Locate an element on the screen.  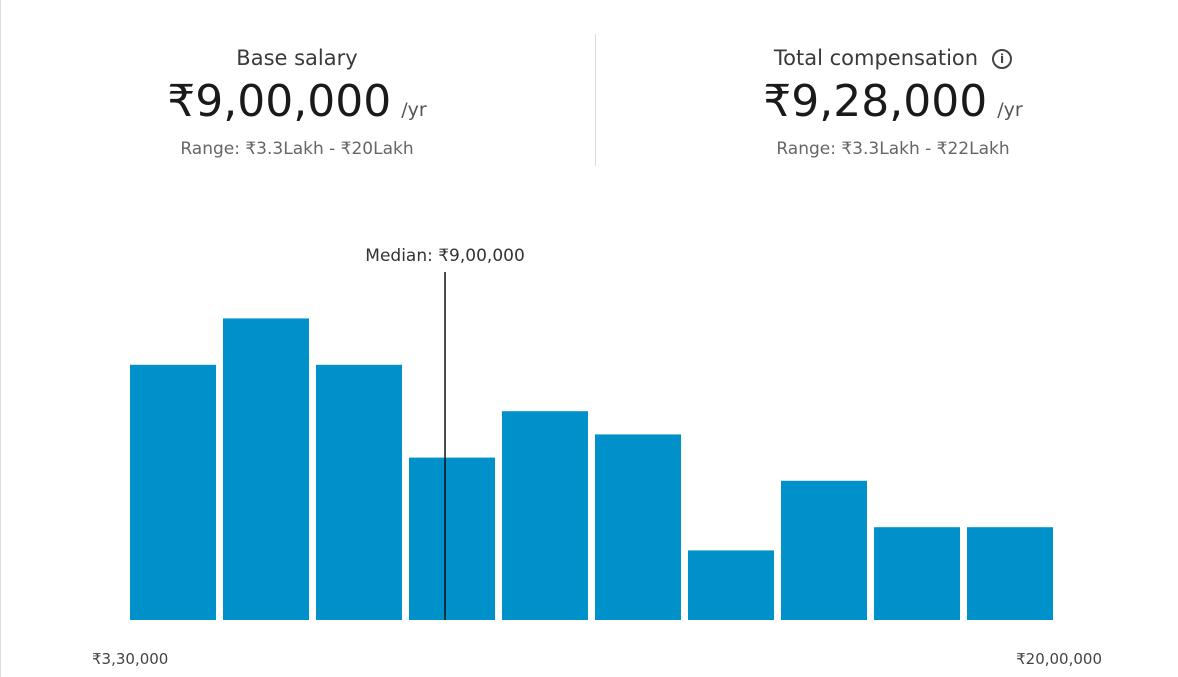
base-salary-range: Range: ₹3.3Lakh - ₹20Lakh is located at coordinates (297, 149).